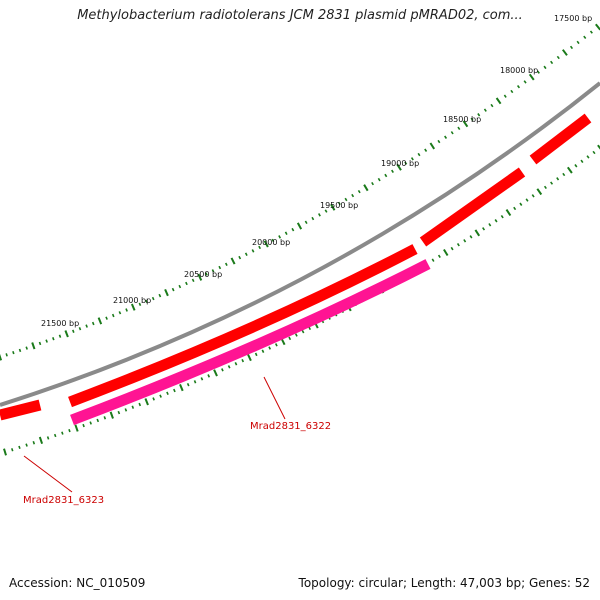 This screenshot has width=600, height=600. What do you see at coordinates (60, 323) in the screenshot?
I see `scale-label: 21500 bp` at bounding box center [60, 323].